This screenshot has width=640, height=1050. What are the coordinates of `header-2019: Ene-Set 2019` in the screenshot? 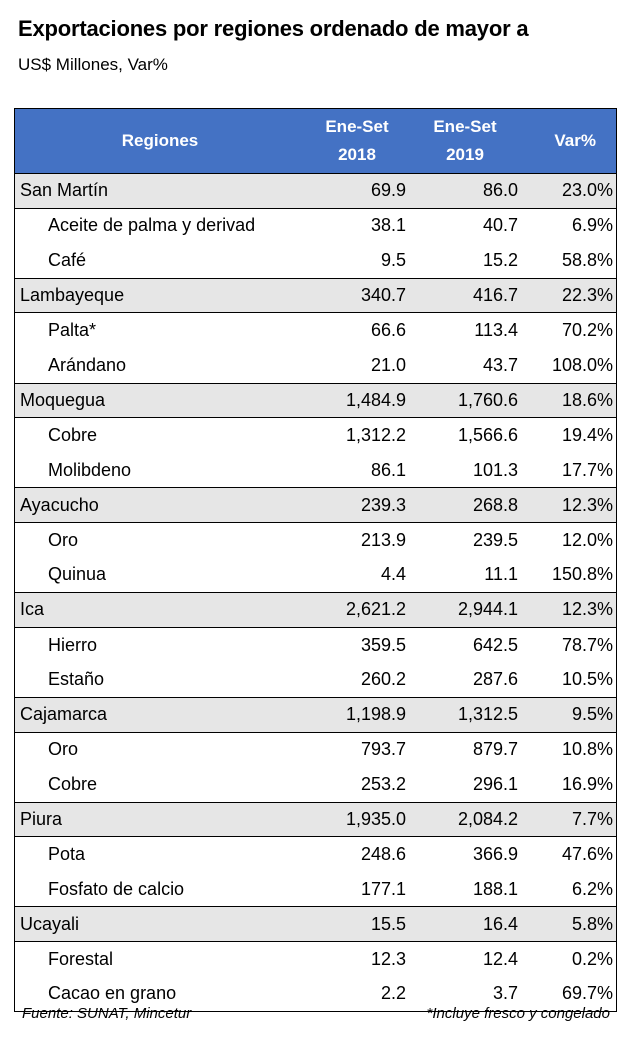 It's located at (465, 141).